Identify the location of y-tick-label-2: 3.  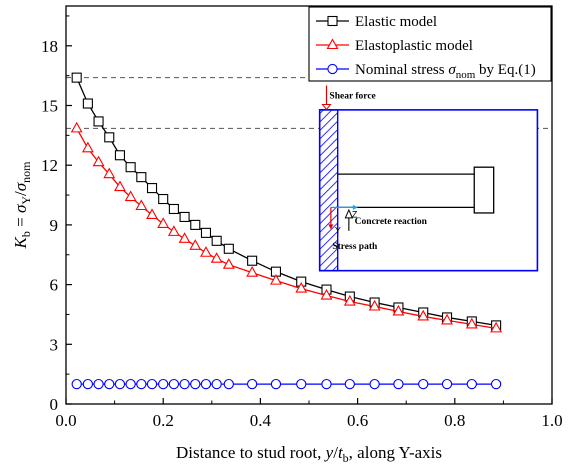
(54, 344).